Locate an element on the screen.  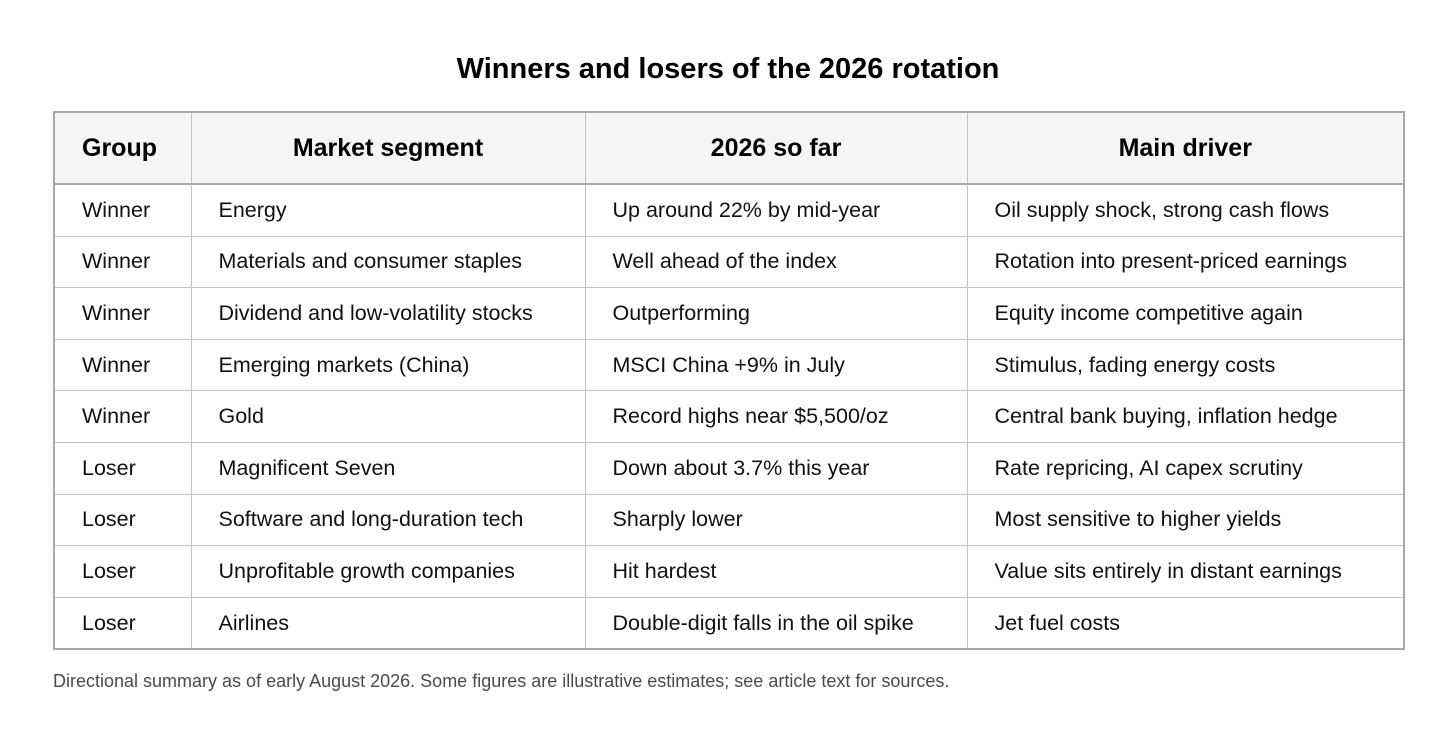
cell-performance: Hit hardest is located at coordinates (776, 571).